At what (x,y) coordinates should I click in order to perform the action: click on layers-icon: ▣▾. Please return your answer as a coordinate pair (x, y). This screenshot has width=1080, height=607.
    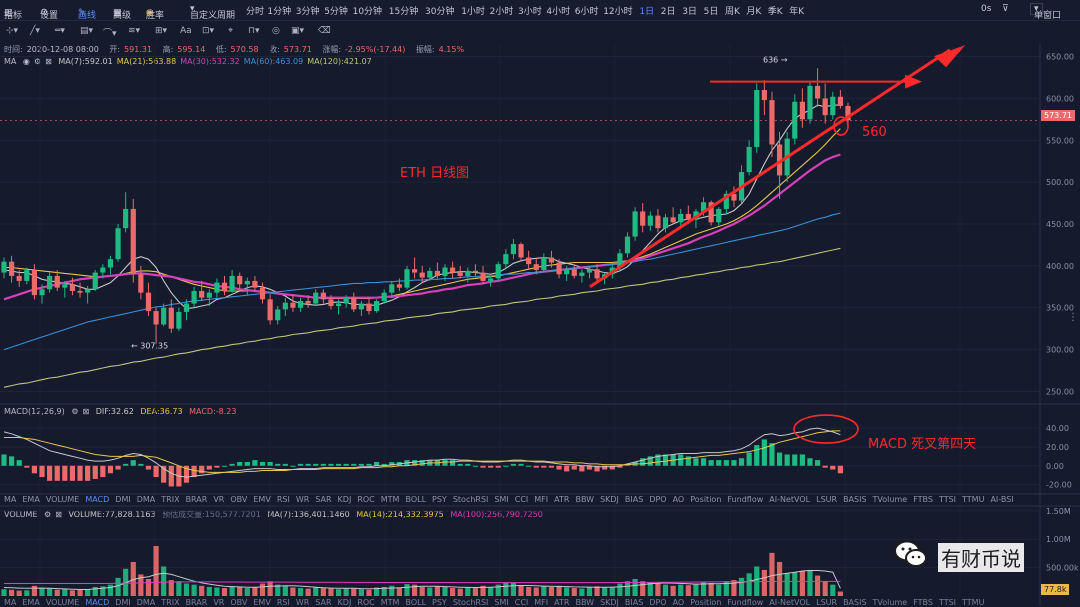
    Looking at the image, I should click on (298, 31).